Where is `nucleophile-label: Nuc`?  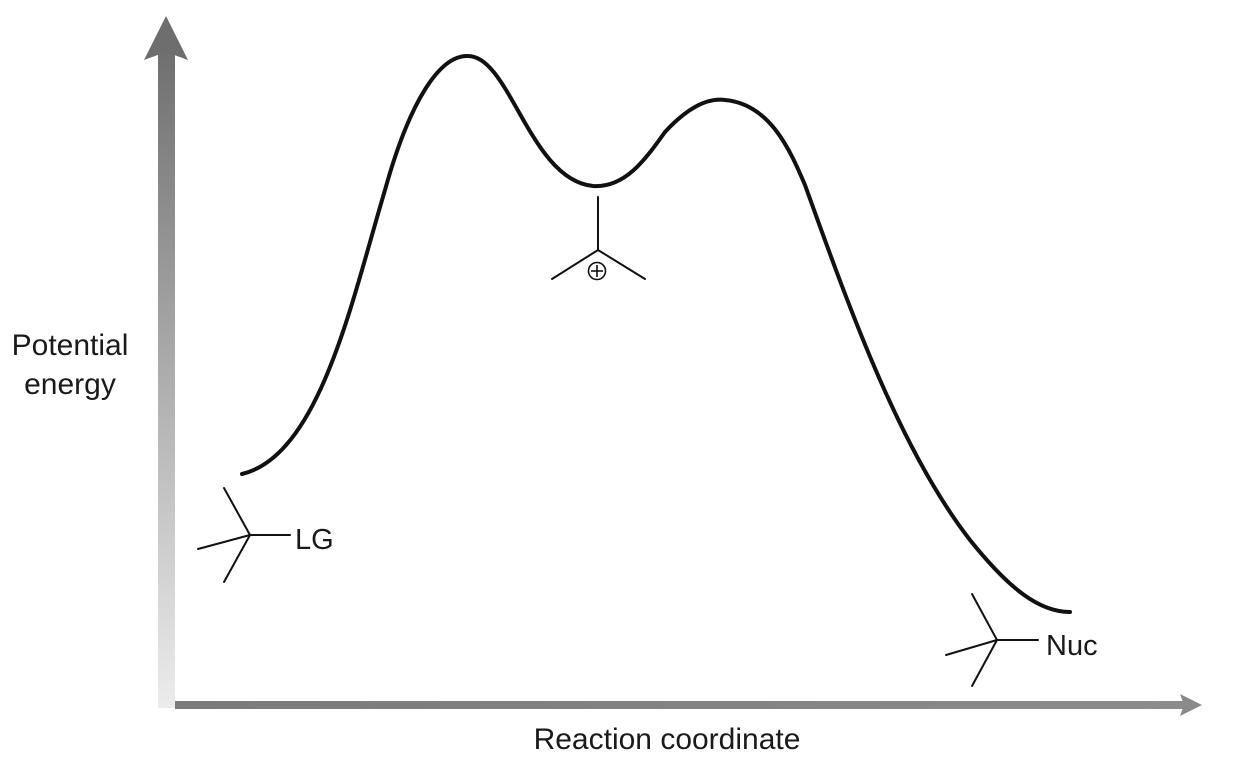
nucleophile-label: Nuc is located at coordinates (1072, 646).